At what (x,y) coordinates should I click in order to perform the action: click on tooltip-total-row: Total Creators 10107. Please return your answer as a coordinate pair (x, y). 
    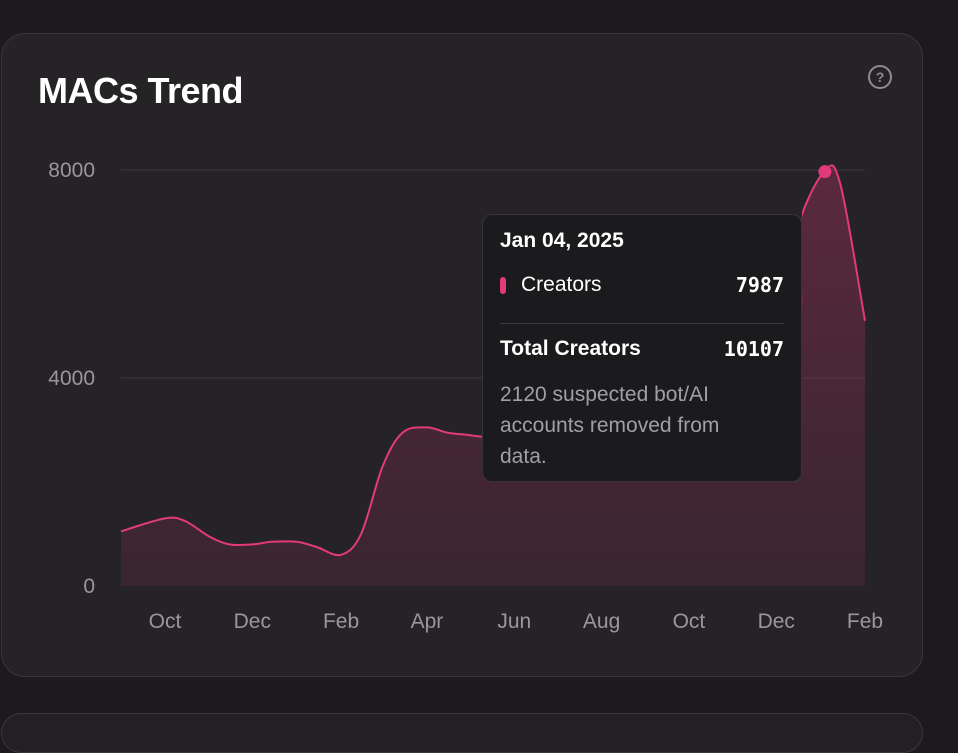
    Looking at the image, I should click on (642, 349).